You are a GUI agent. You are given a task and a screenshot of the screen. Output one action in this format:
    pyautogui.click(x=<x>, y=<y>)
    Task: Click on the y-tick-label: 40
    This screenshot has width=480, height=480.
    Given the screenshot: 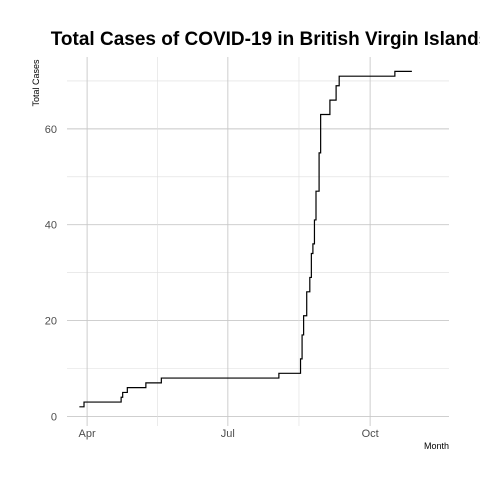 What is the action you would take?
    pyautogui.click(x=51, y=226)
    